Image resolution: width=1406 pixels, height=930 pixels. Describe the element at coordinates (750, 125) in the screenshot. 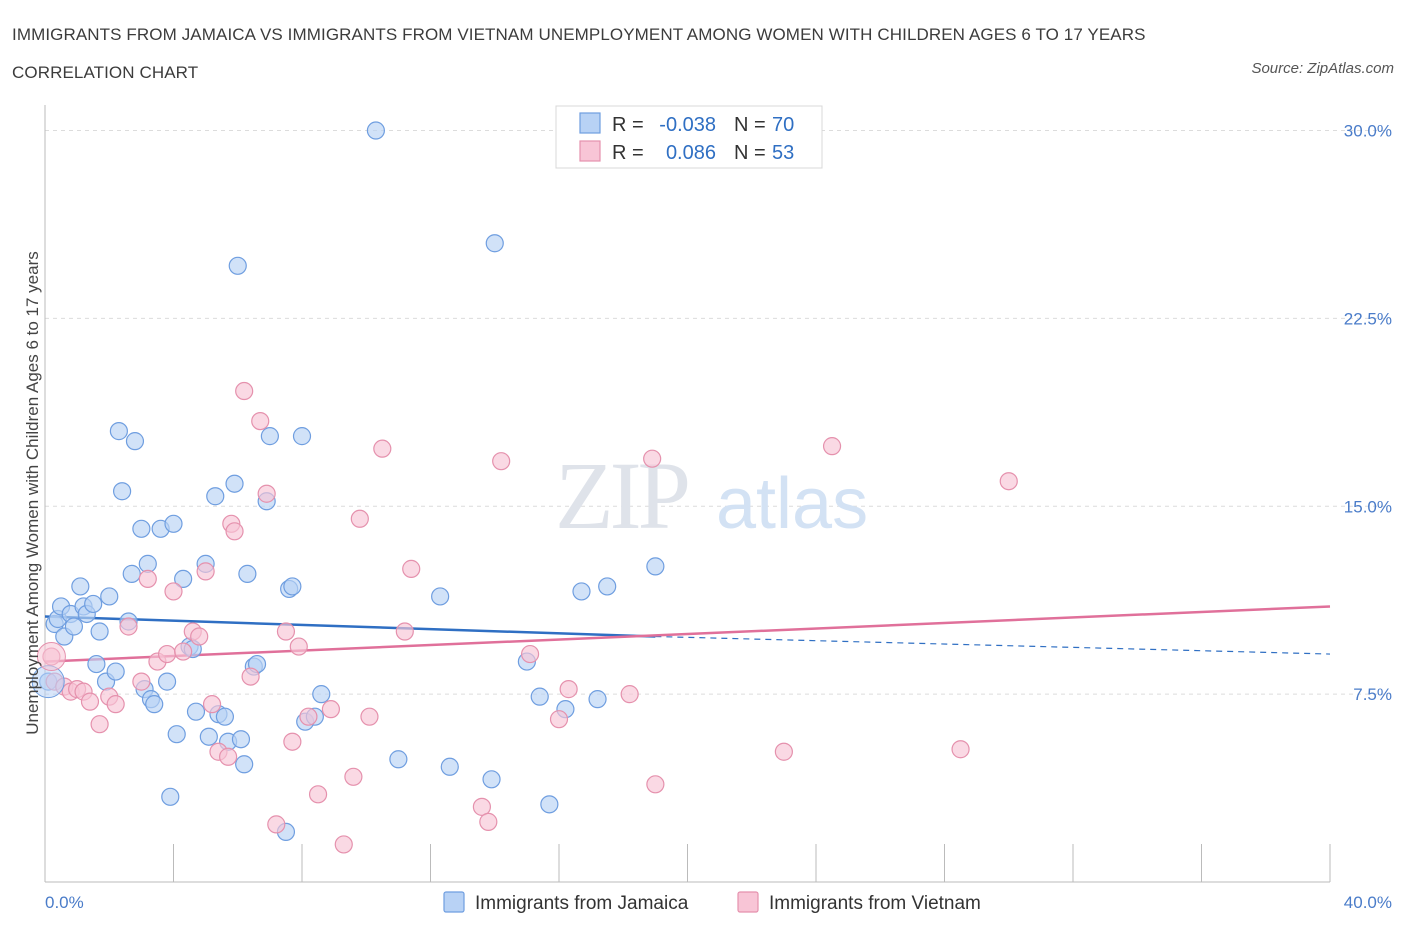

I see `legend-n-label-0: N =` at that location.